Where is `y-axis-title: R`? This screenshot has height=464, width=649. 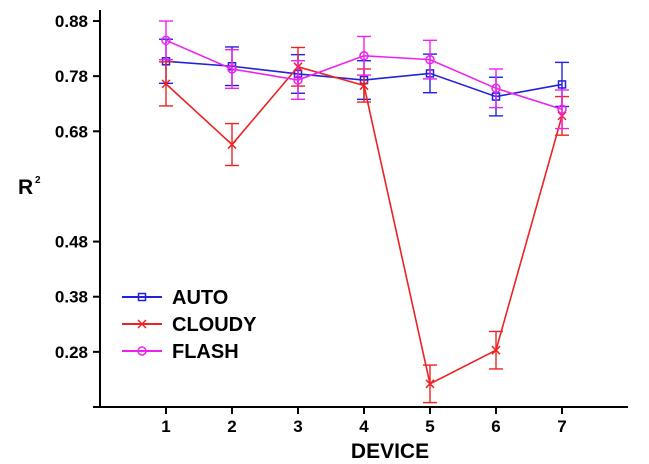 y-axis-title: R is located at coordinates (25, 187).